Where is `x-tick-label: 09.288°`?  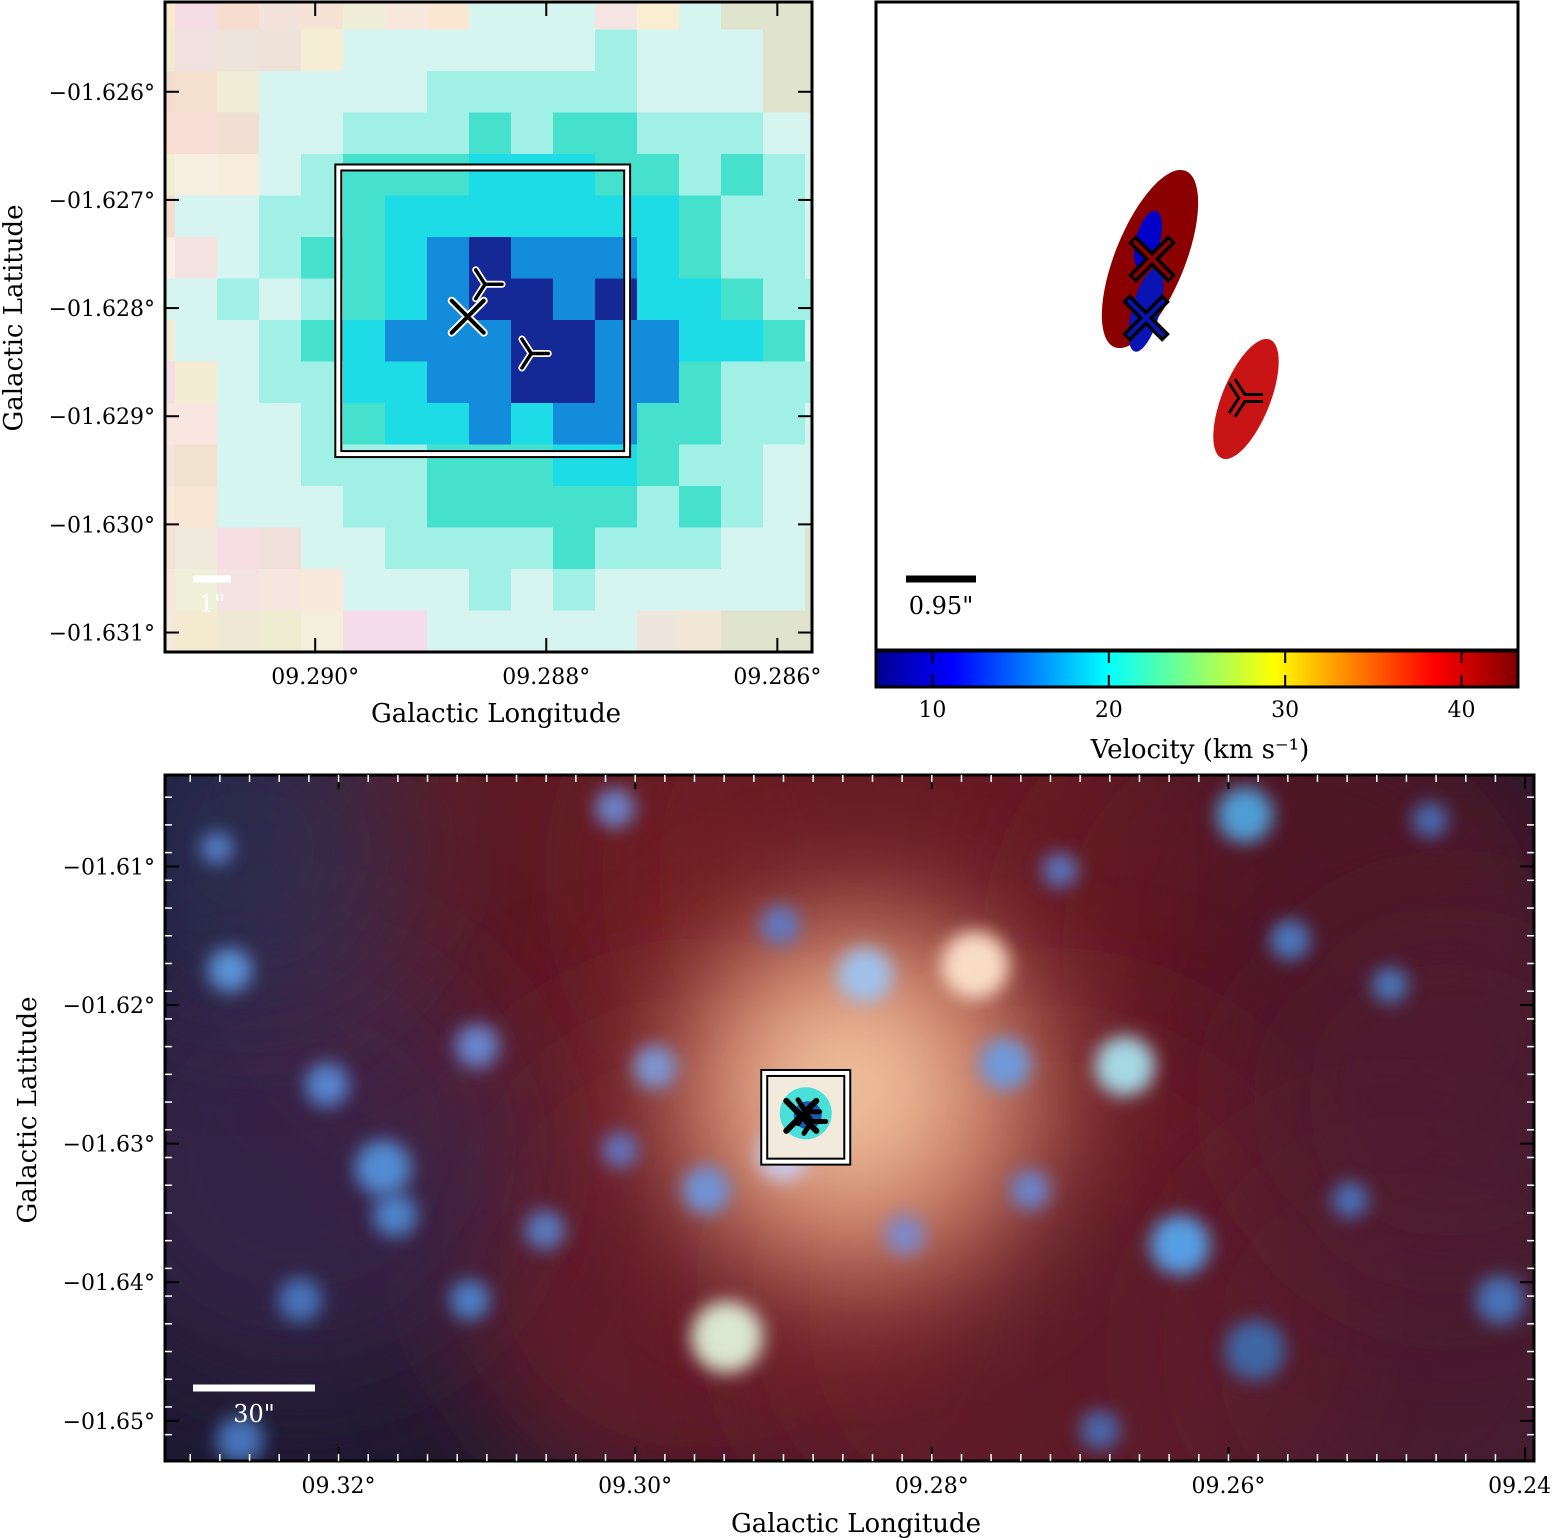
x-tick-label: 09.288° is located at coordinates (546, 677).